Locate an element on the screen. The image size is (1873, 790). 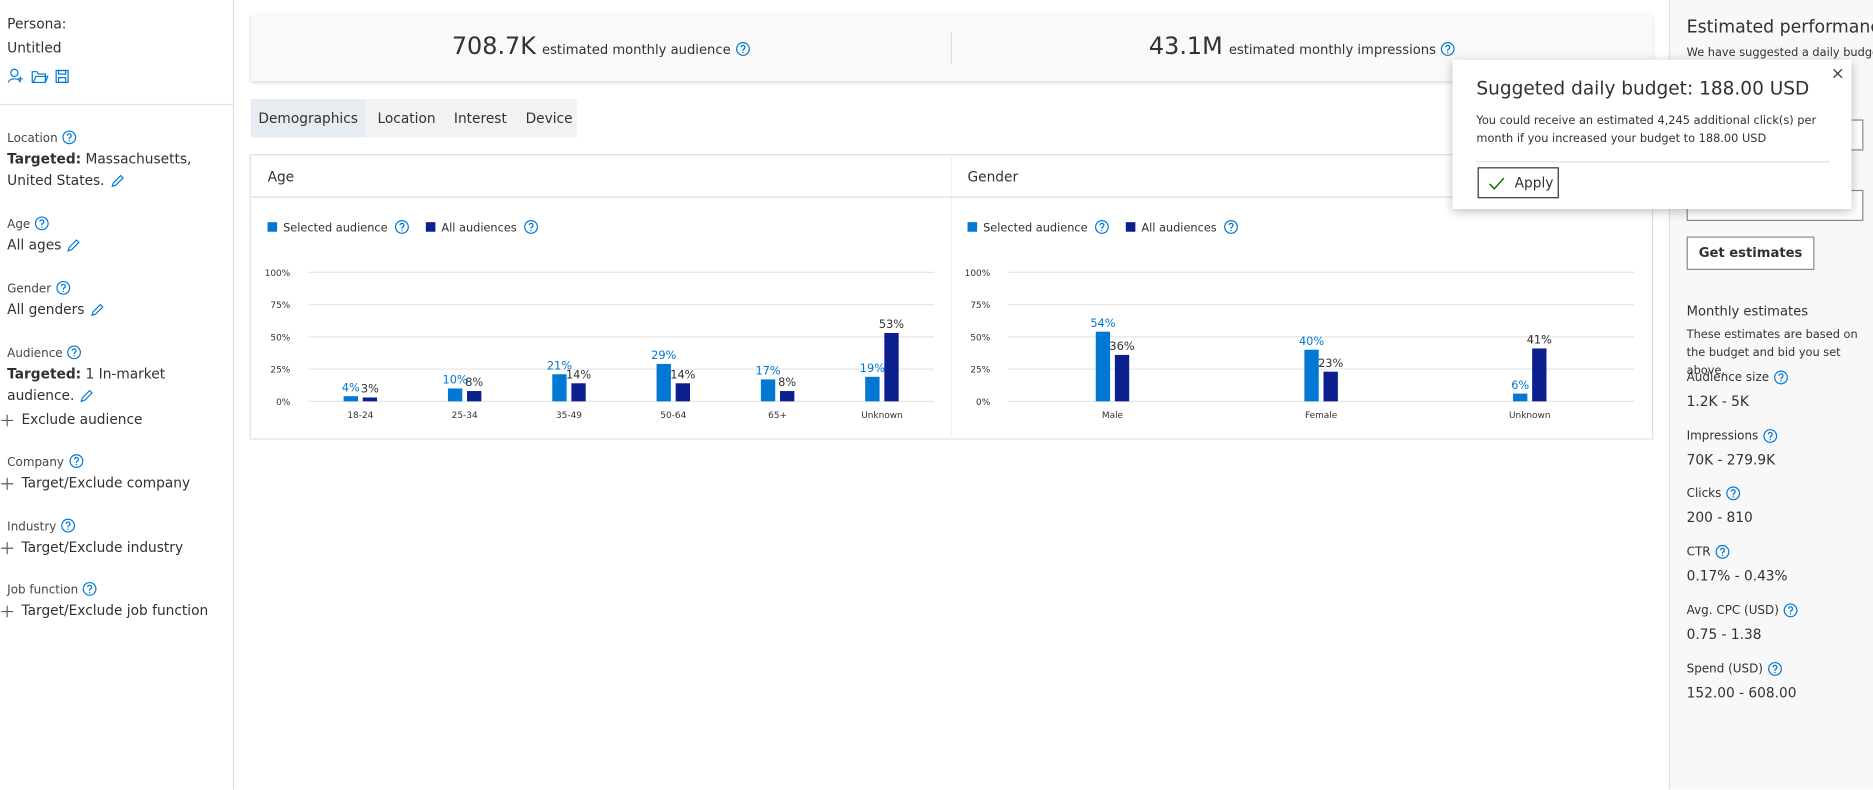
y-tick-label: 25% is located at coordinates (280, 371).